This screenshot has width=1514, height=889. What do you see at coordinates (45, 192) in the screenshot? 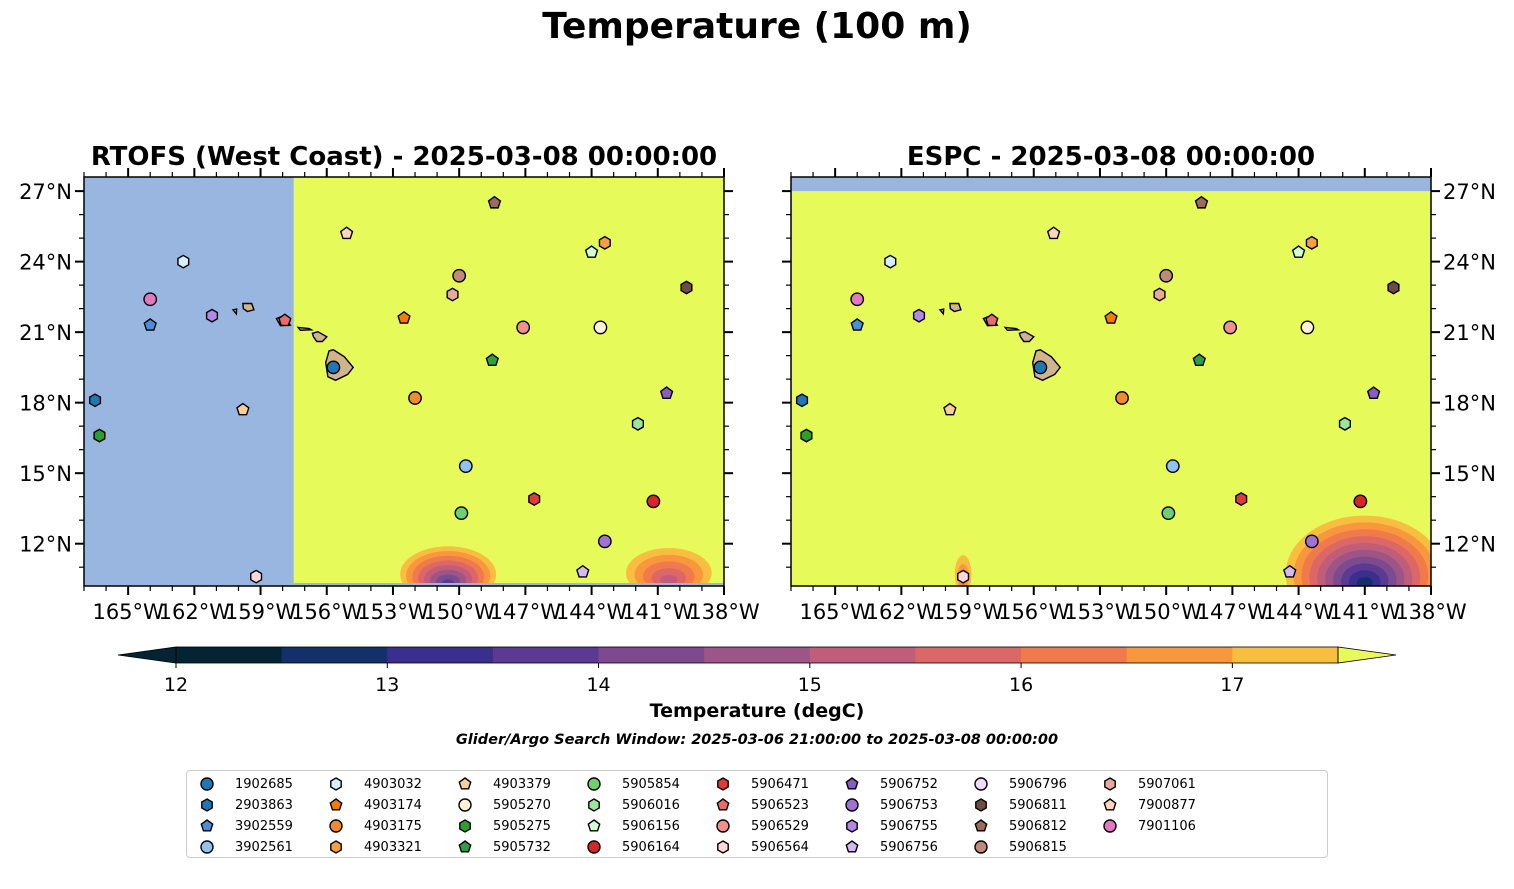
I see `y-tick-label: 27°N` at bounding box center [45, 192].